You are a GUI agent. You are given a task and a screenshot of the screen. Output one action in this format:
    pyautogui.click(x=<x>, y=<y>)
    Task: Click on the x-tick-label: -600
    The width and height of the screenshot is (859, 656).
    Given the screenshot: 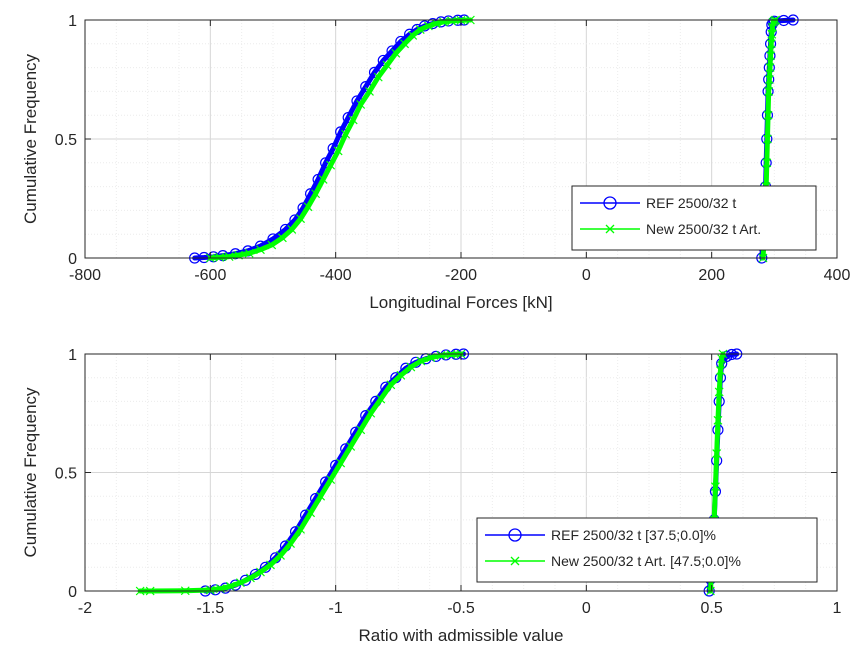 What is the action you would take?
    pyautogui.click(x=210, y=275)
    